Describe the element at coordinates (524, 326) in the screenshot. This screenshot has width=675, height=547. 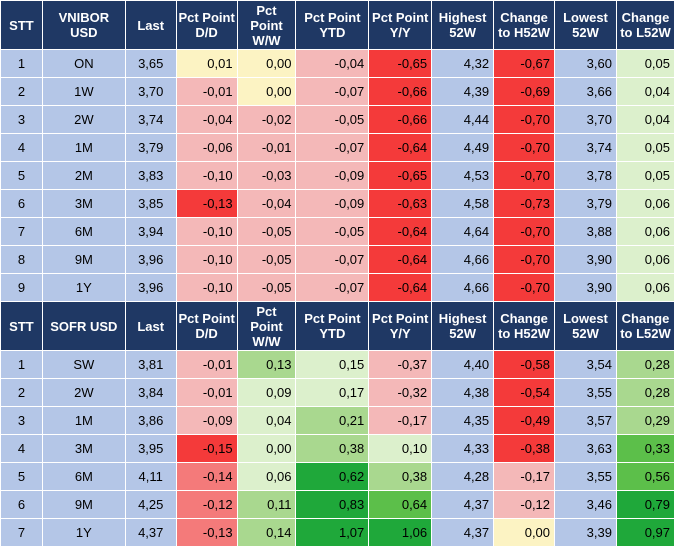
I see `header-change-h52w: Change to H52W` at that location.